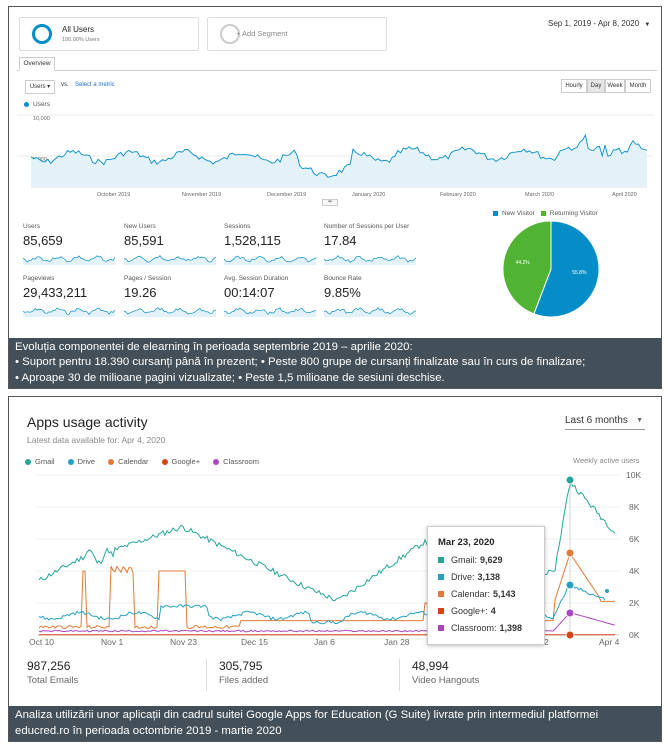 Image resolution: width=668 pixels, height=747 pixels. Describe the element at coordinates (605, 422) in the screenshot. I see `period-select: Last 6 months ▼` at that location.